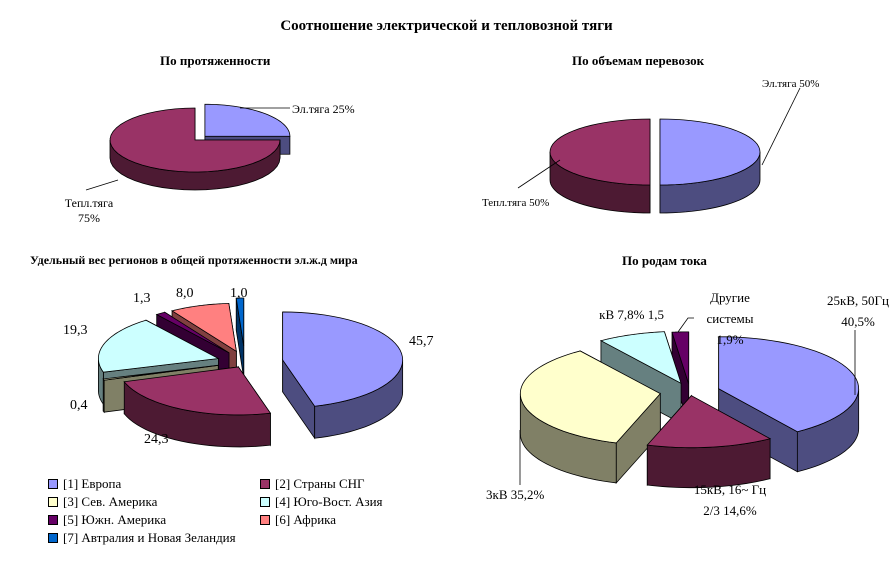 The height and width of the screenshot is (564, 893). What do you see at coordinates (858, 311) in the screenshot?
I see `label-25kv: 25кВ, 50Гц 40,5%` at bounding box center [858, 311].